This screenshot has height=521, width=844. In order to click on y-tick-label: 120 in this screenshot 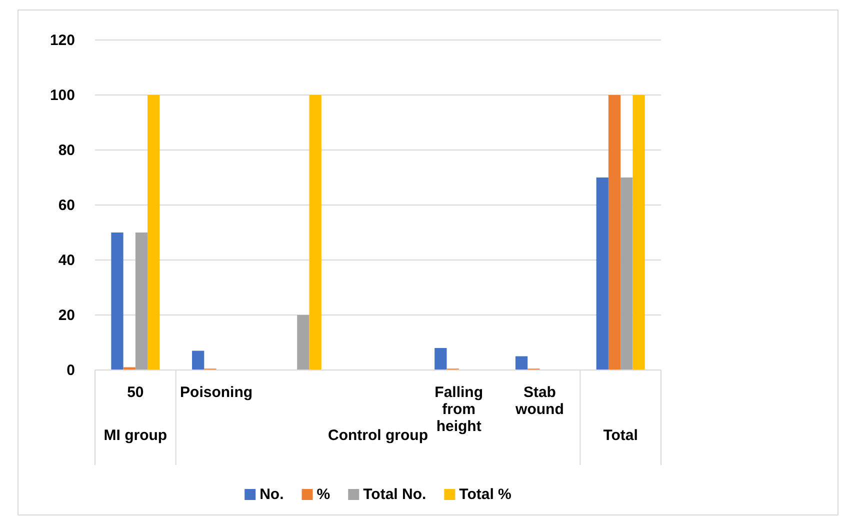, I will do `click(62, 40)`.